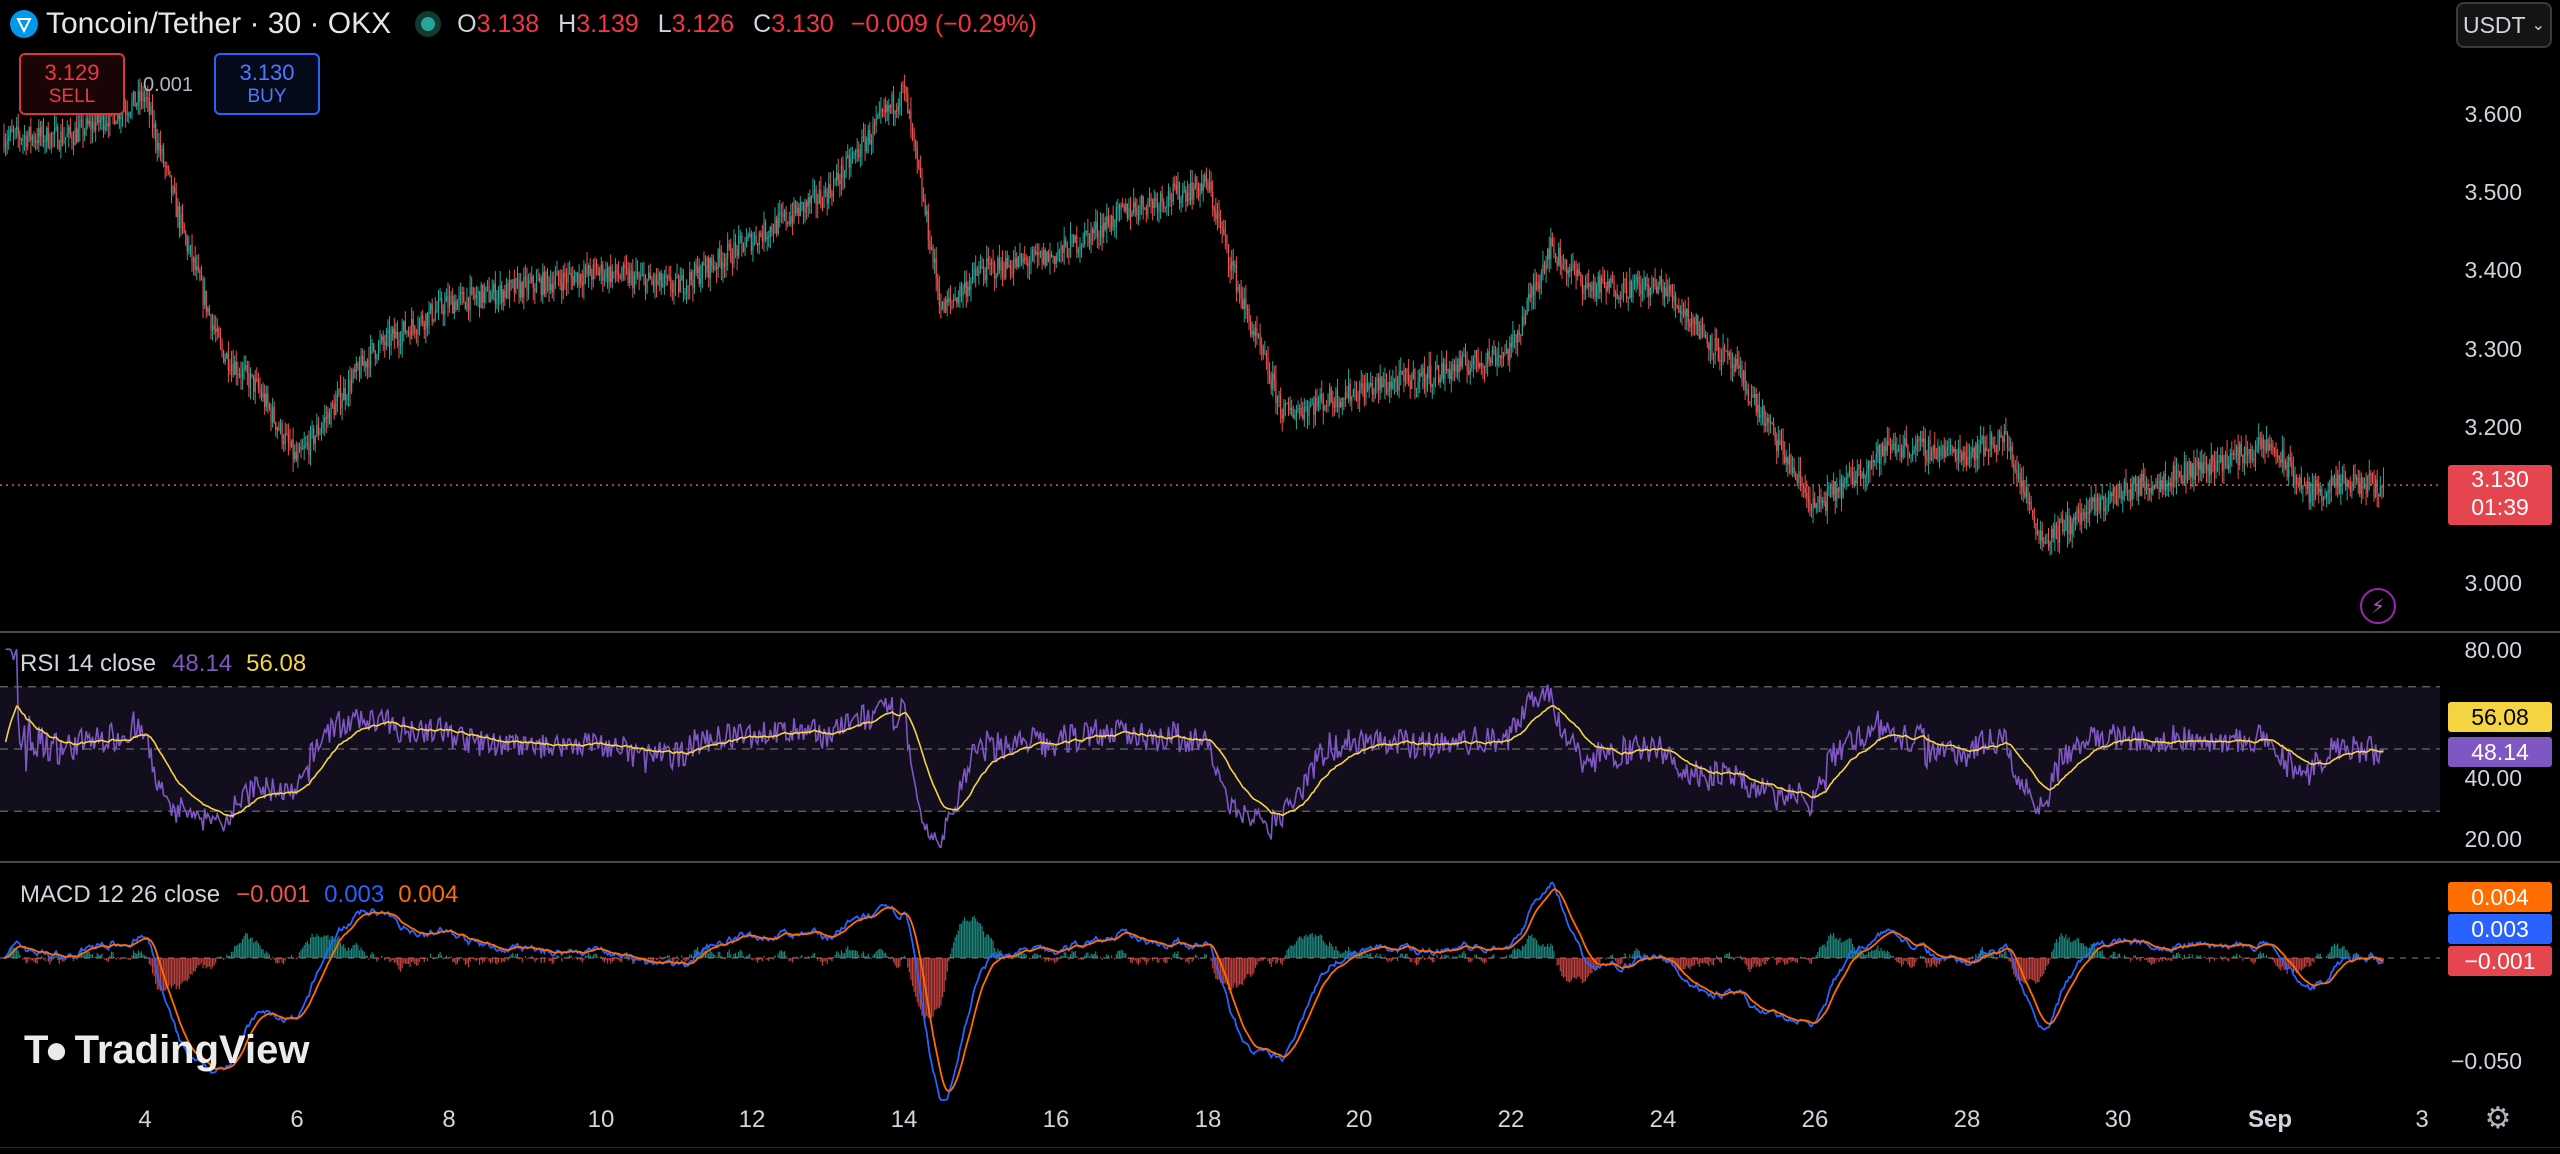 Image resolution: width=2560 pixels, height=1154 pixels. I want to click on lightning-icon: ⚡, so click(2378, 606).